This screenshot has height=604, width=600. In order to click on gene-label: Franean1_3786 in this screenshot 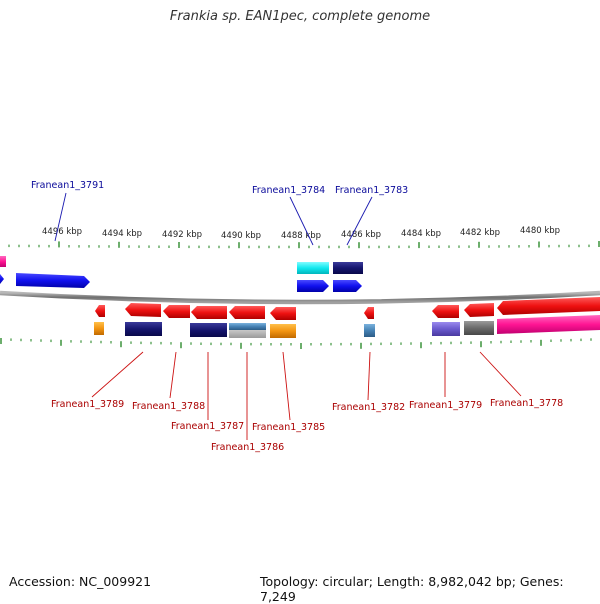, I will do `click(247, 447)`.